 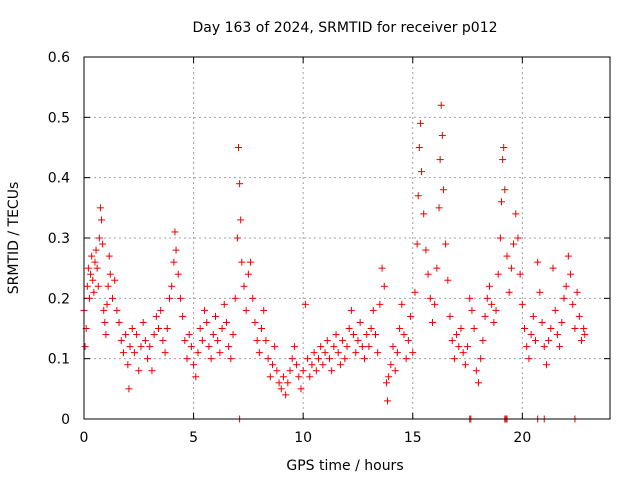 I want to click on y-tick-label: 0.6, so click(x=59, y=58).